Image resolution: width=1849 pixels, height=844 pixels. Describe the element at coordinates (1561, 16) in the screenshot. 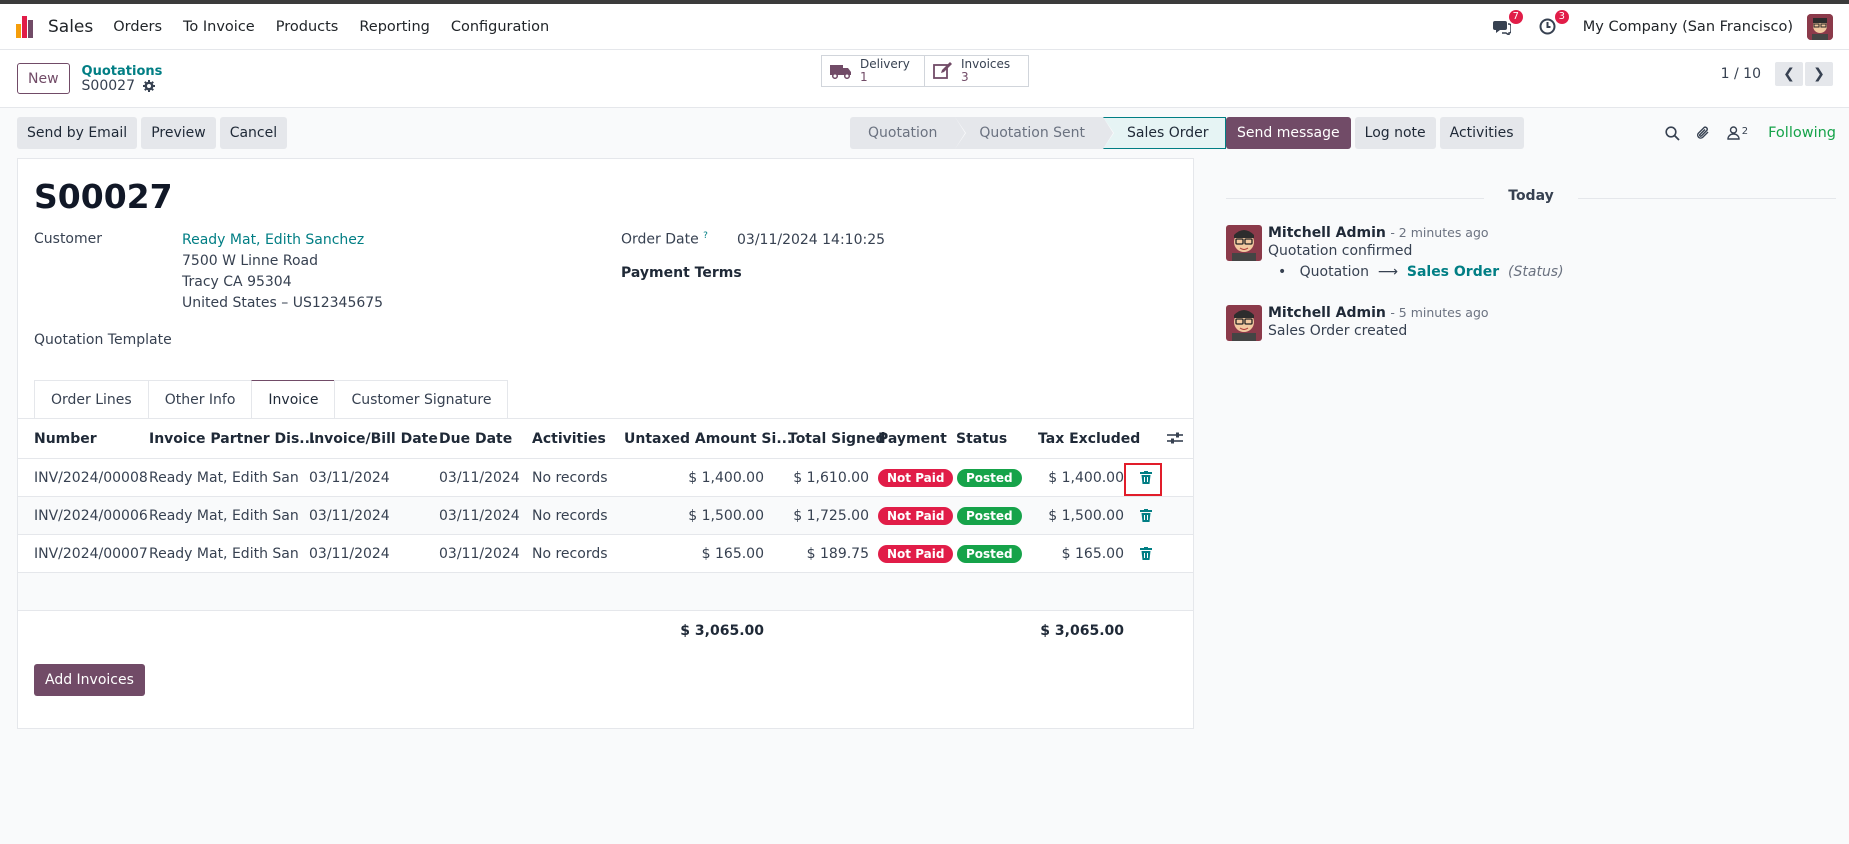

I see `activities-badge: 3` at that location.